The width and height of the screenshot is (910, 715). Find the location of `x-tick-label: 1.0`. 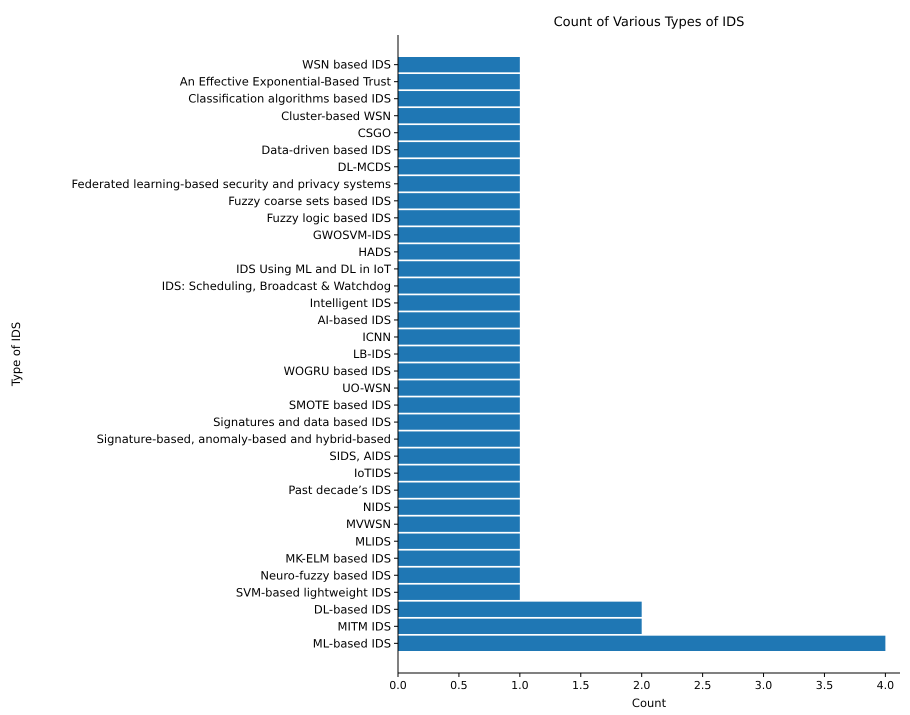

x-tick-label: 1.0 is located at coordinates (520, 685).